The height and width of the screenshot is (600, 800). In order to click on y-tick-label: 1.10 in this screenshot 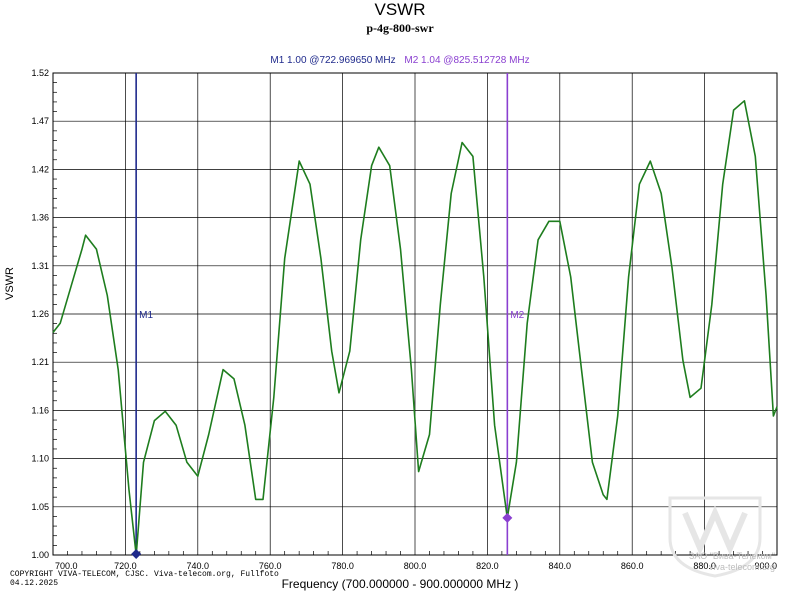, I will do `click(40, 459)`.